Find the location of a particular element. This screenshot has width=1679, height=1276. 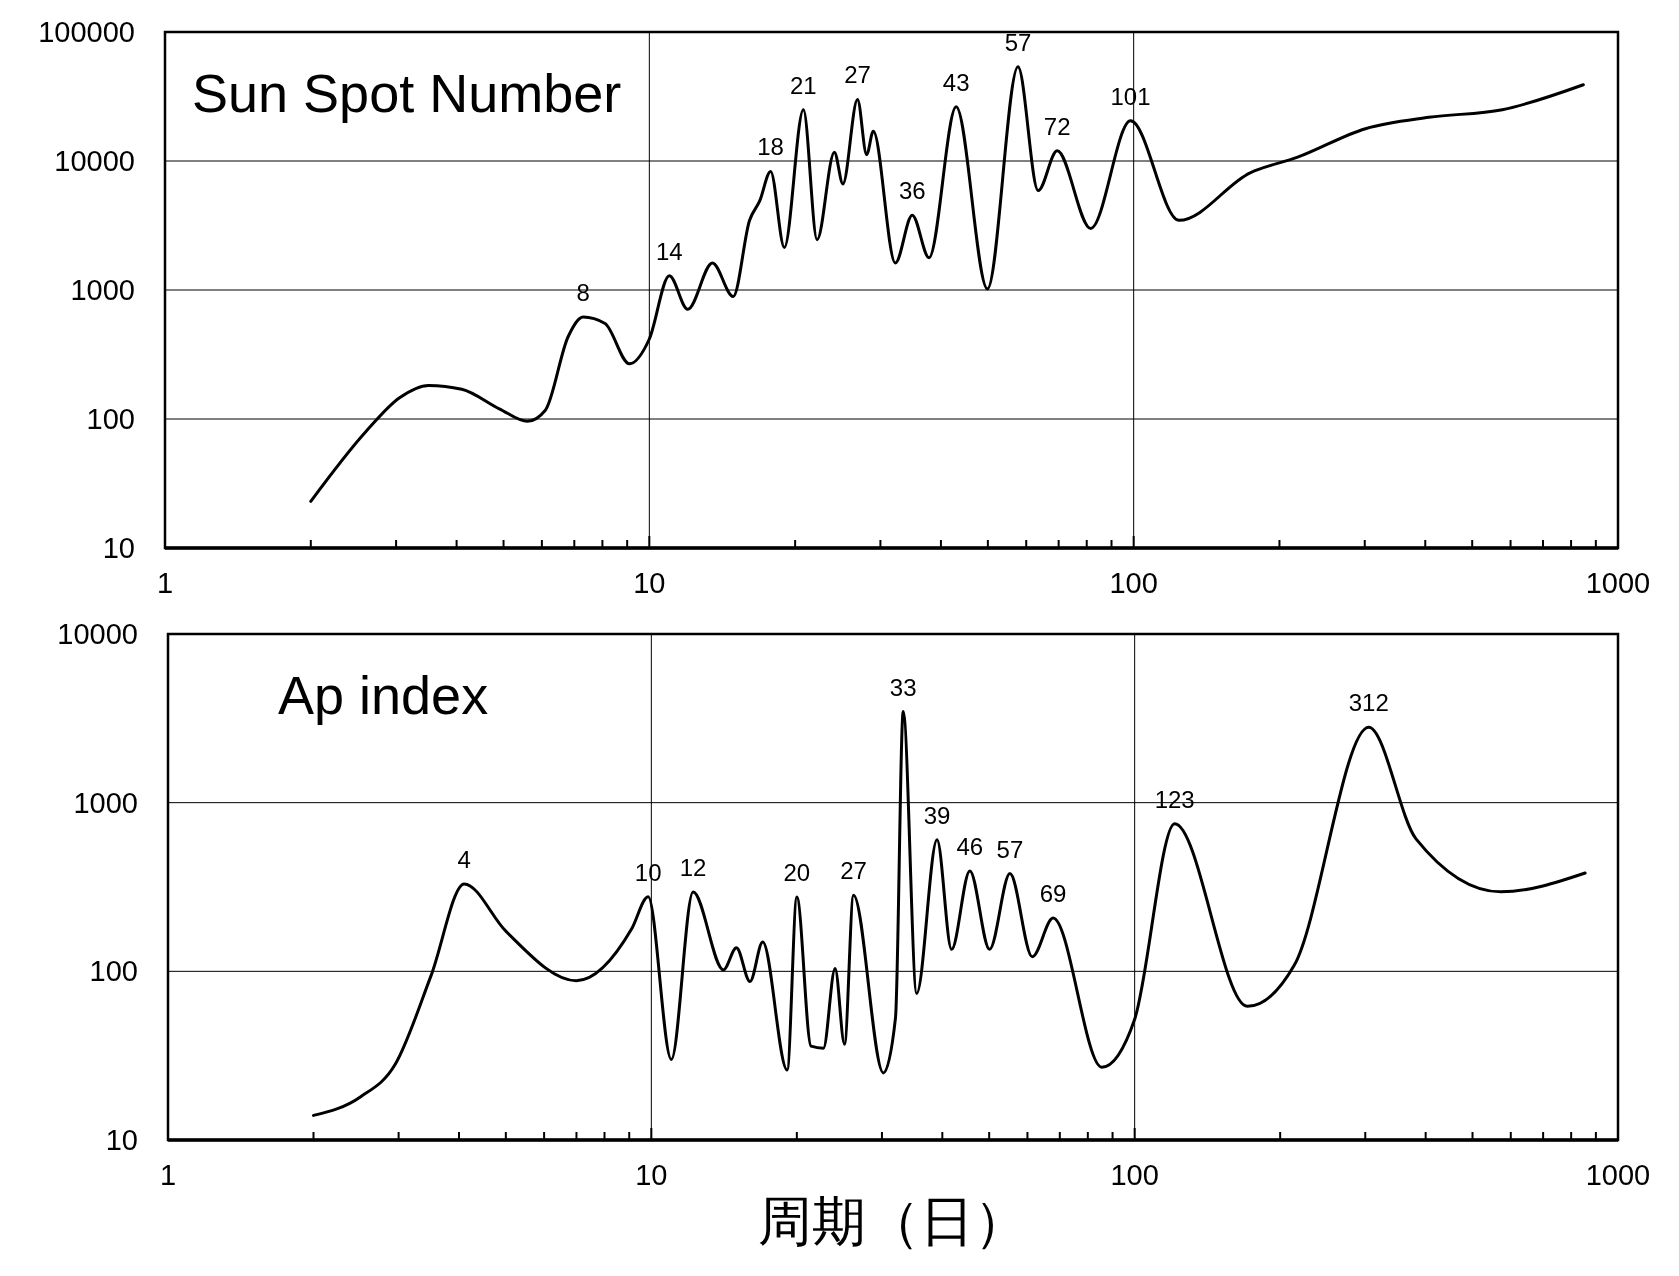

text: Sun Spot Number is located at coordinates (407, 93).